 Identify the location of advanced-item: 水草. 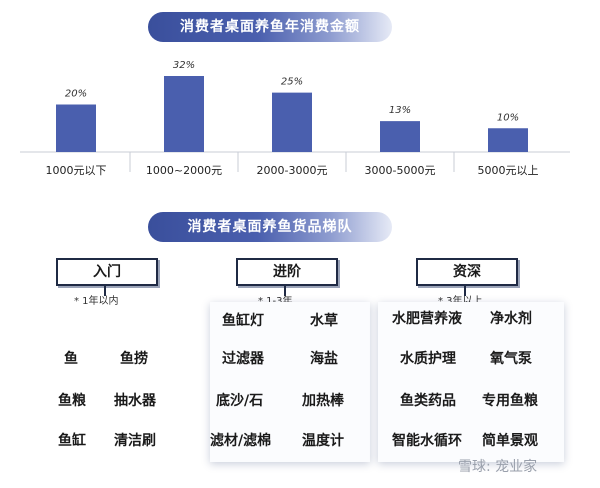
(324, 321).